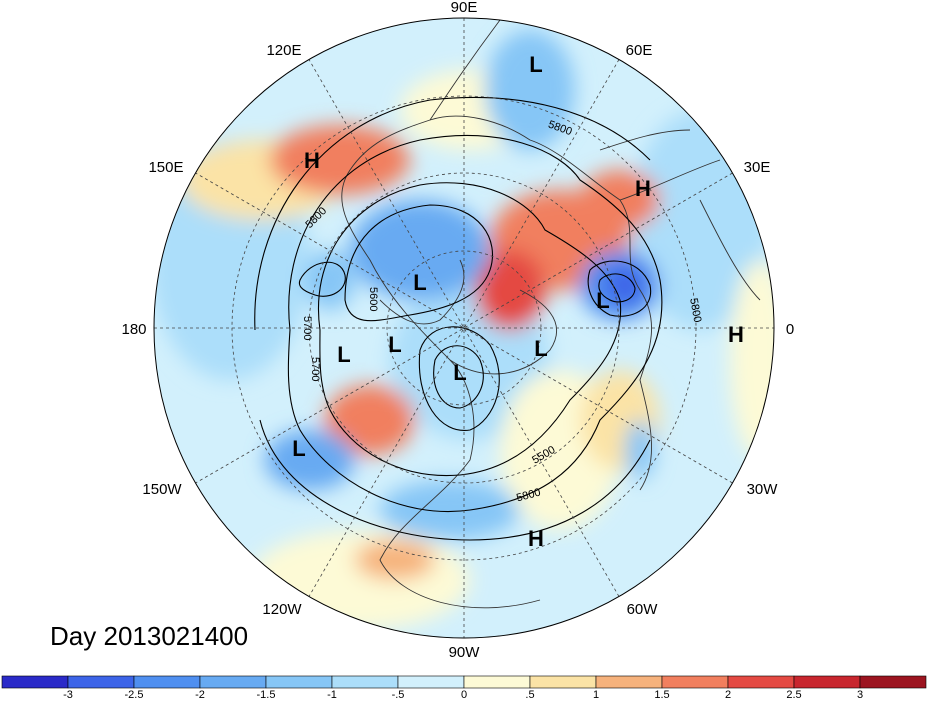  Describe the element at coordinates (695, 310) in the screenshot. I see `contour-label: 5800` at that location.